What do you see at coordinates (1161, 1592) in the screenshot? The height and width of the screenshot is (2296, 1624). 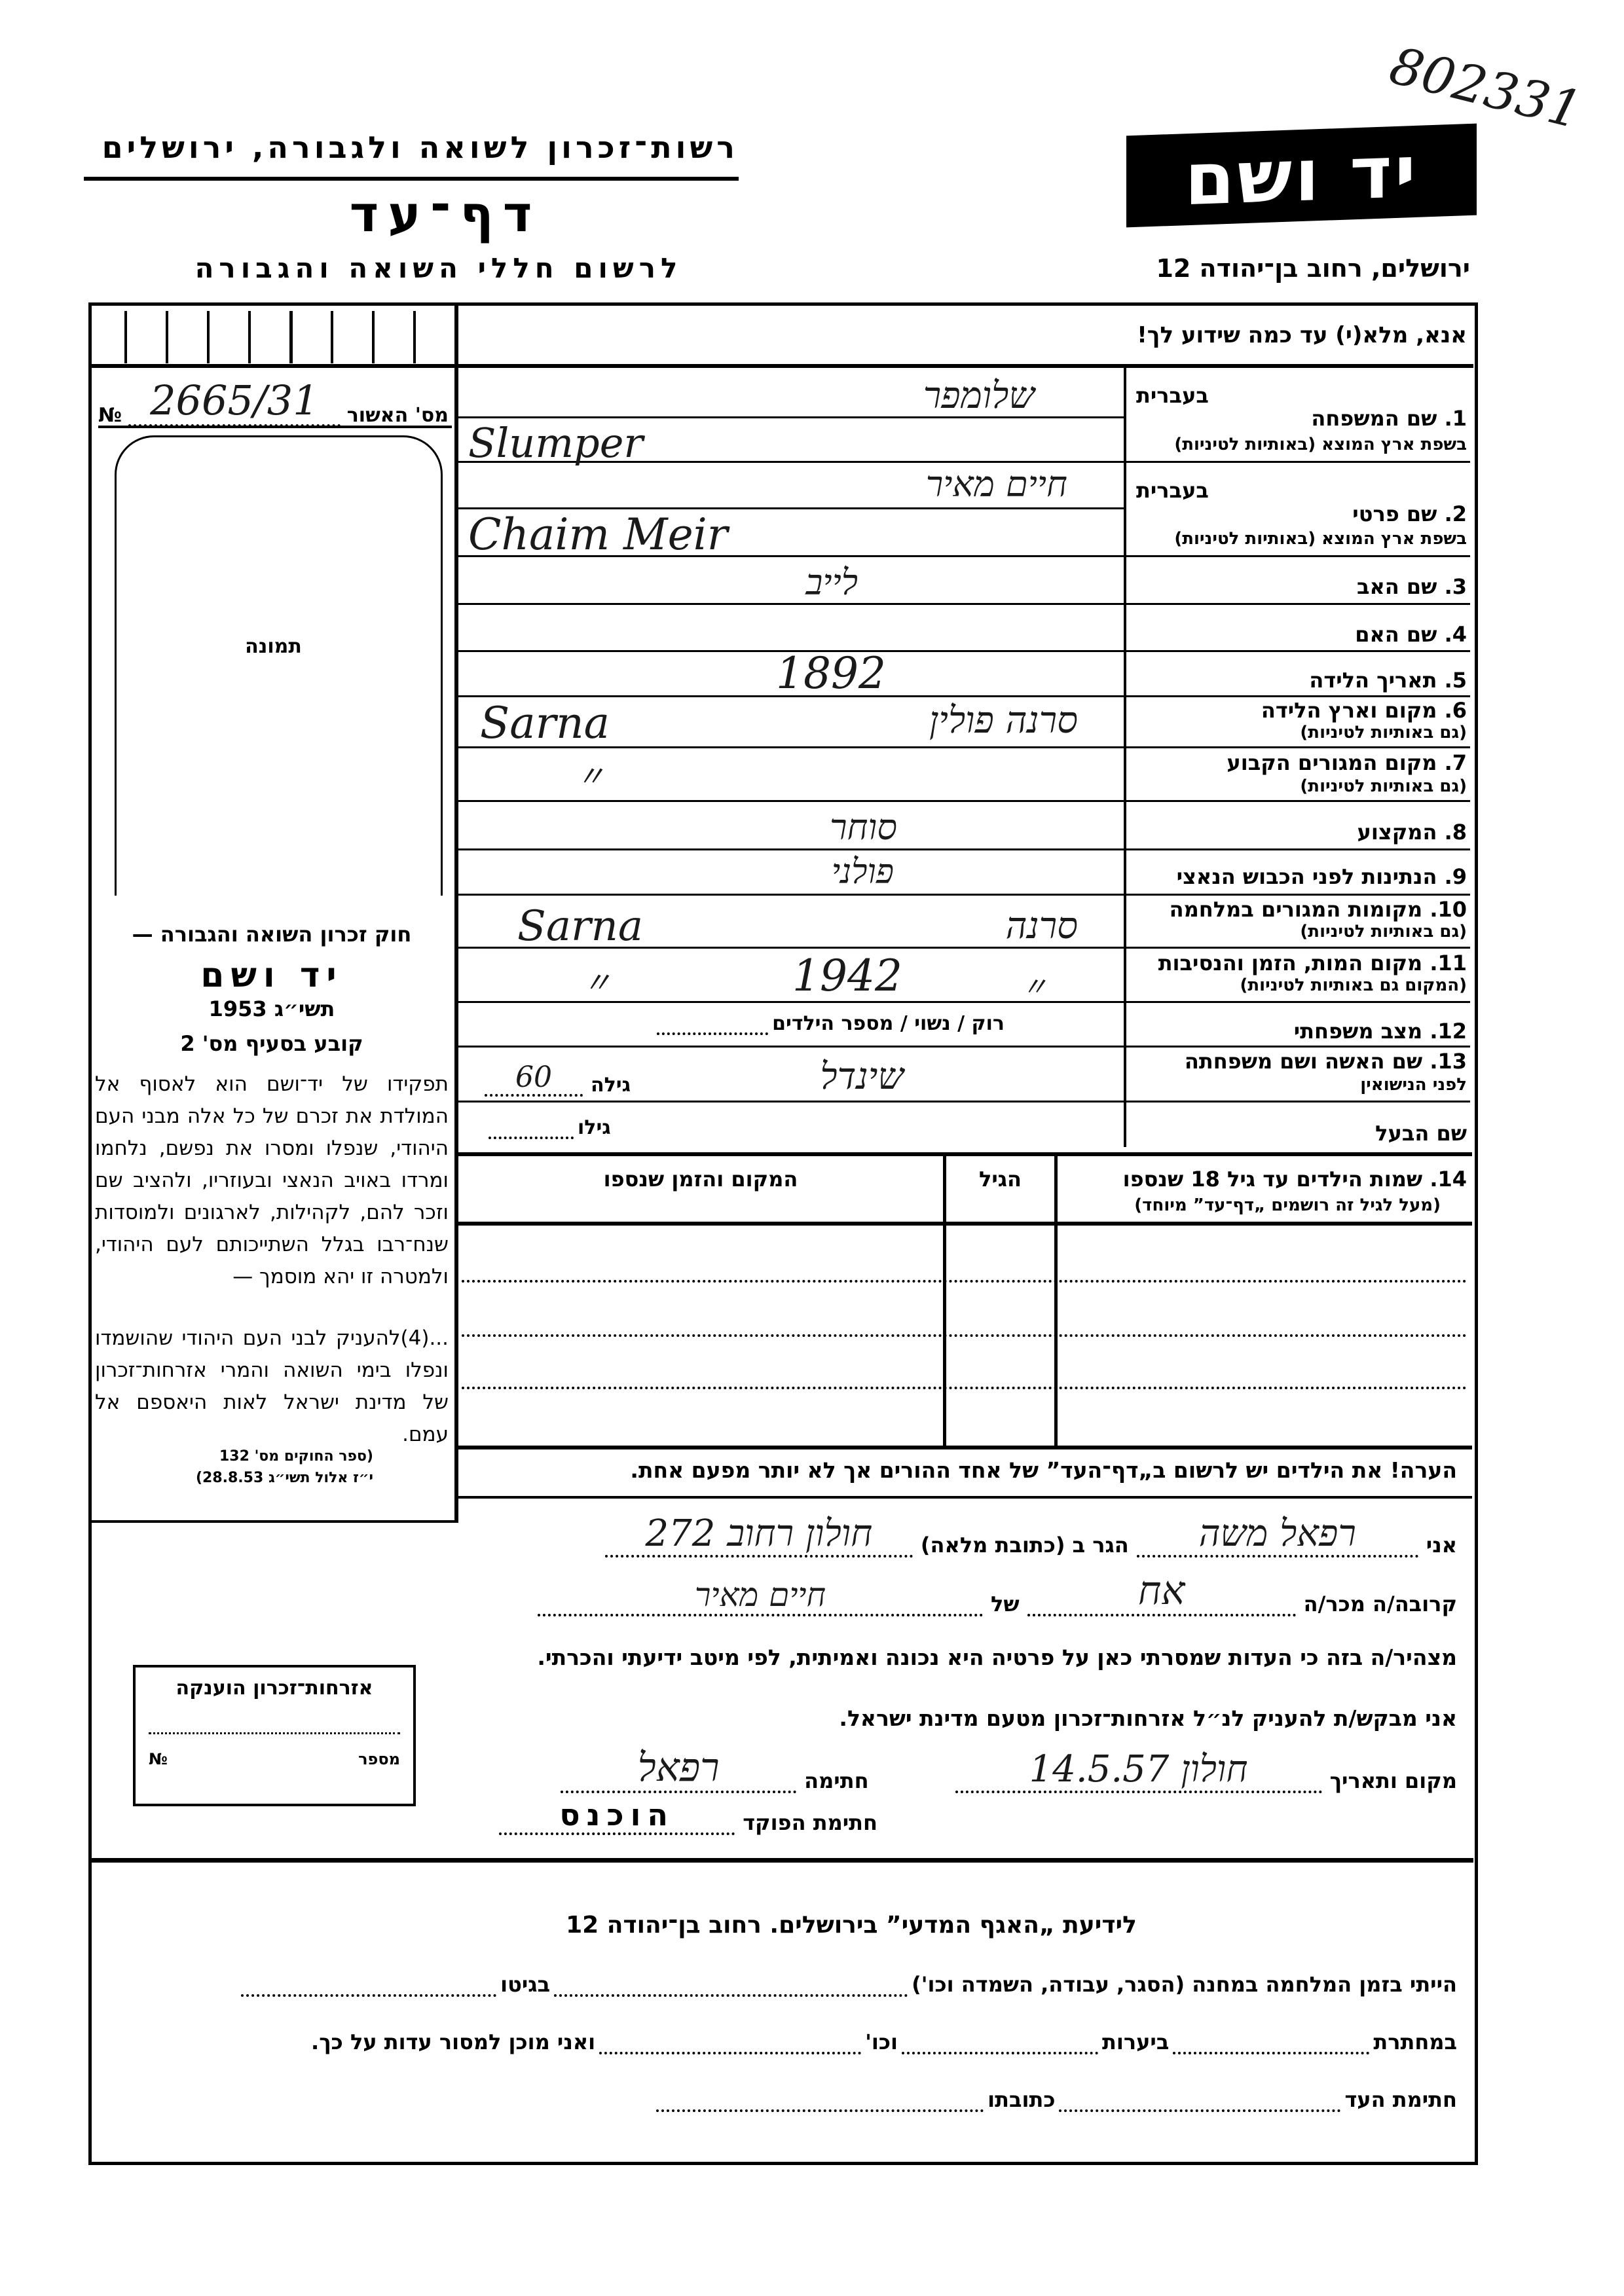 I see `relation-value: אח` at bounding box center [1161, 1592].